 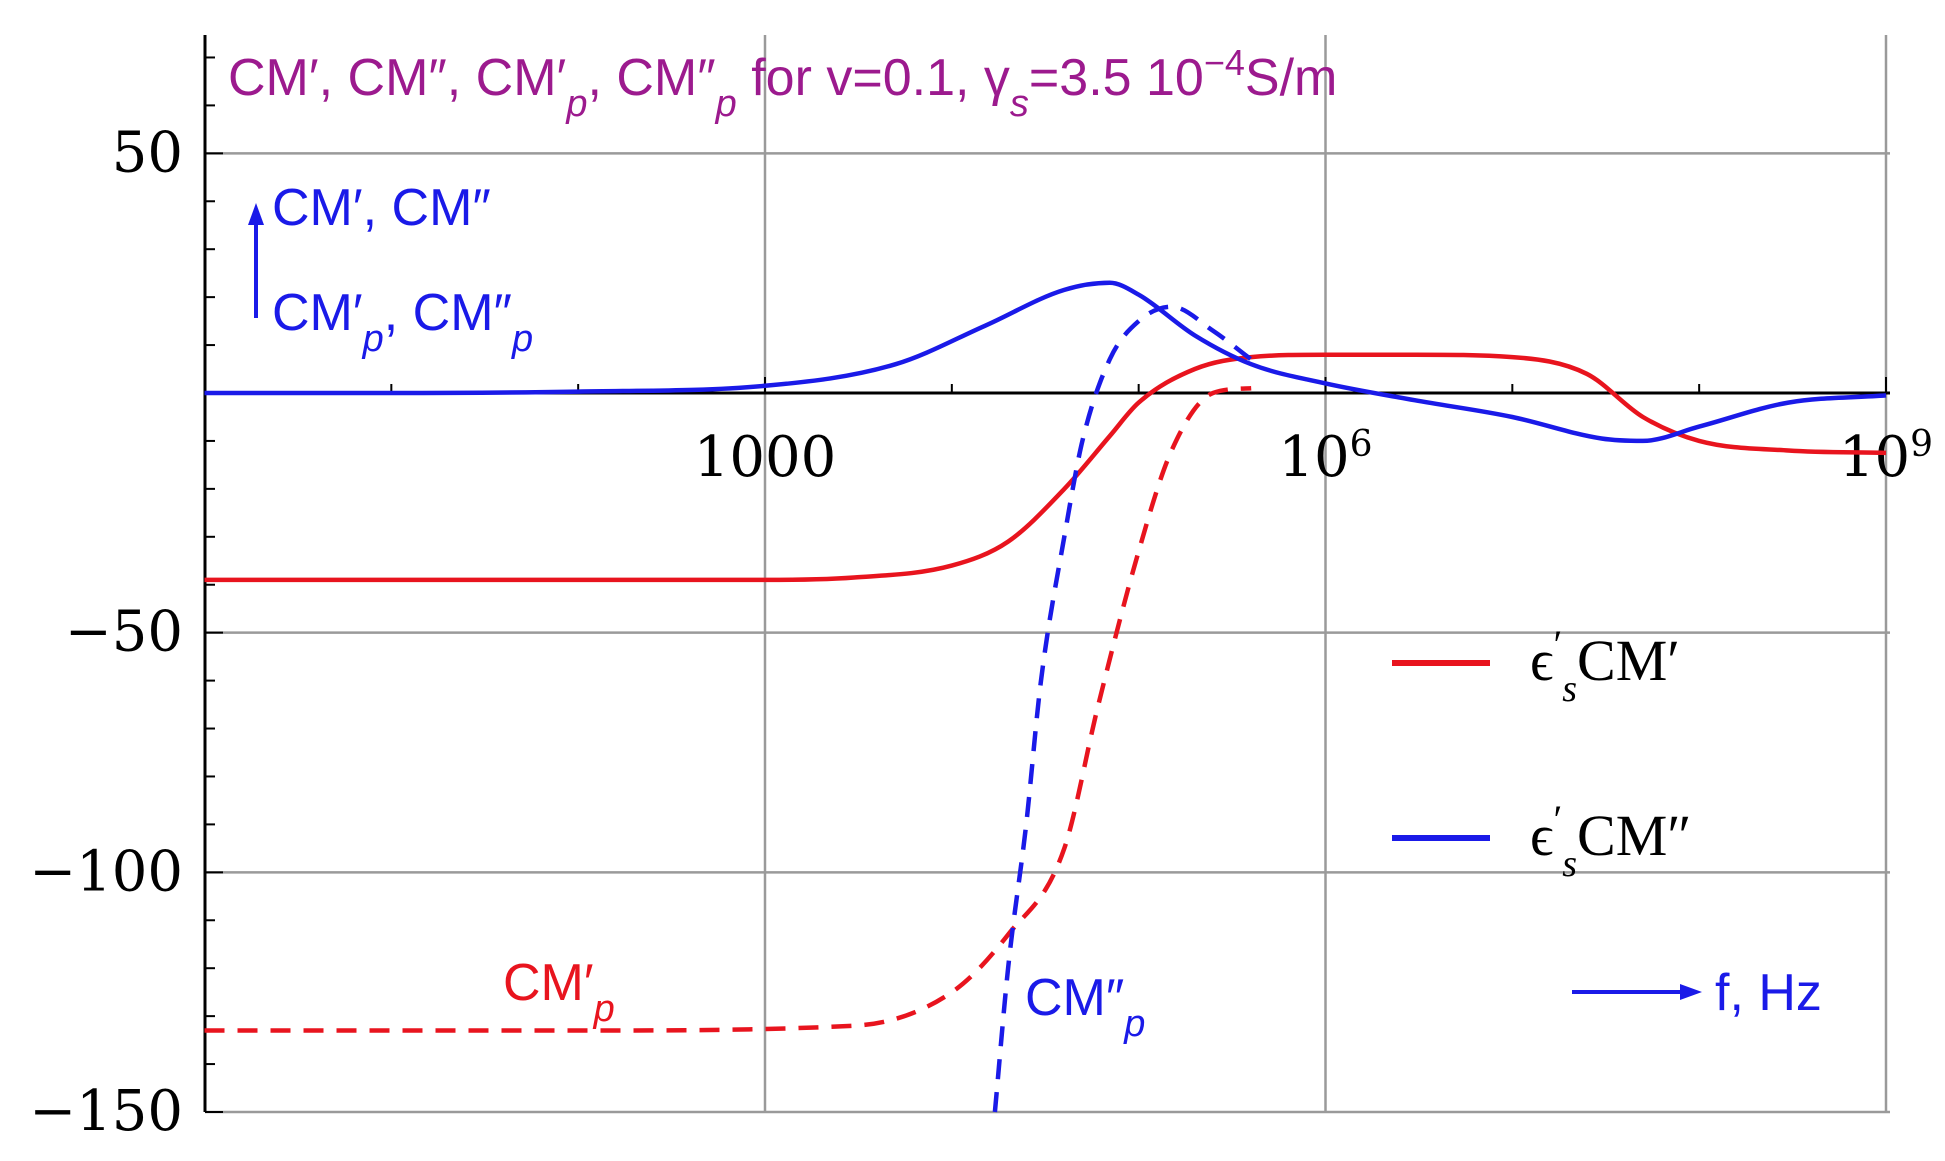 I want to click on x-tick-label-1: 106, so click(x=1325, y=457).